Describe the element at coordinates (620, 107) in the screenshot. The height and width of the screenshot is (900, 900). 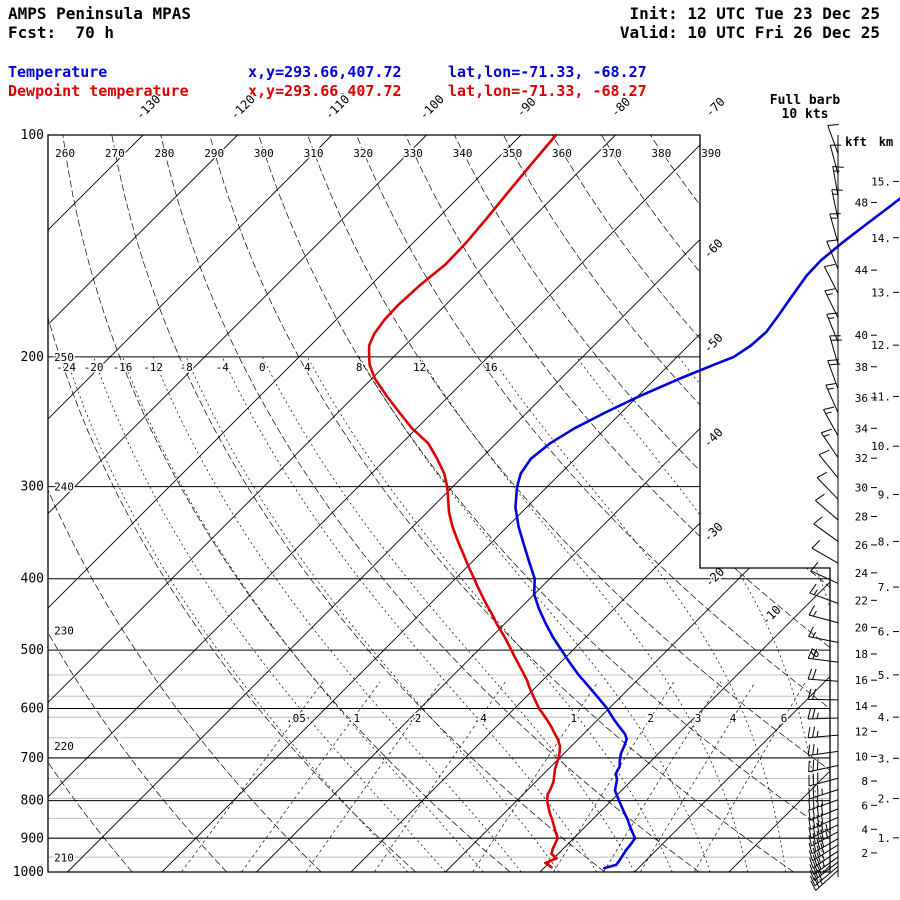
I see `svg-text: -80` at that location.